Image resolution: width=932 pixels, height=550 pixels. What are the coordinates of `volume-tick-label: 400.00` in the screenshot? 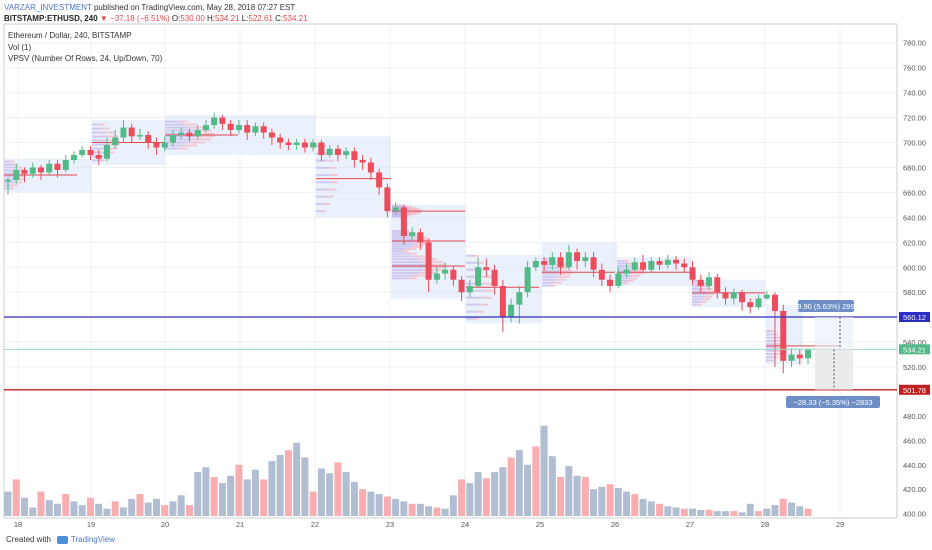 It's located at (914, 514).